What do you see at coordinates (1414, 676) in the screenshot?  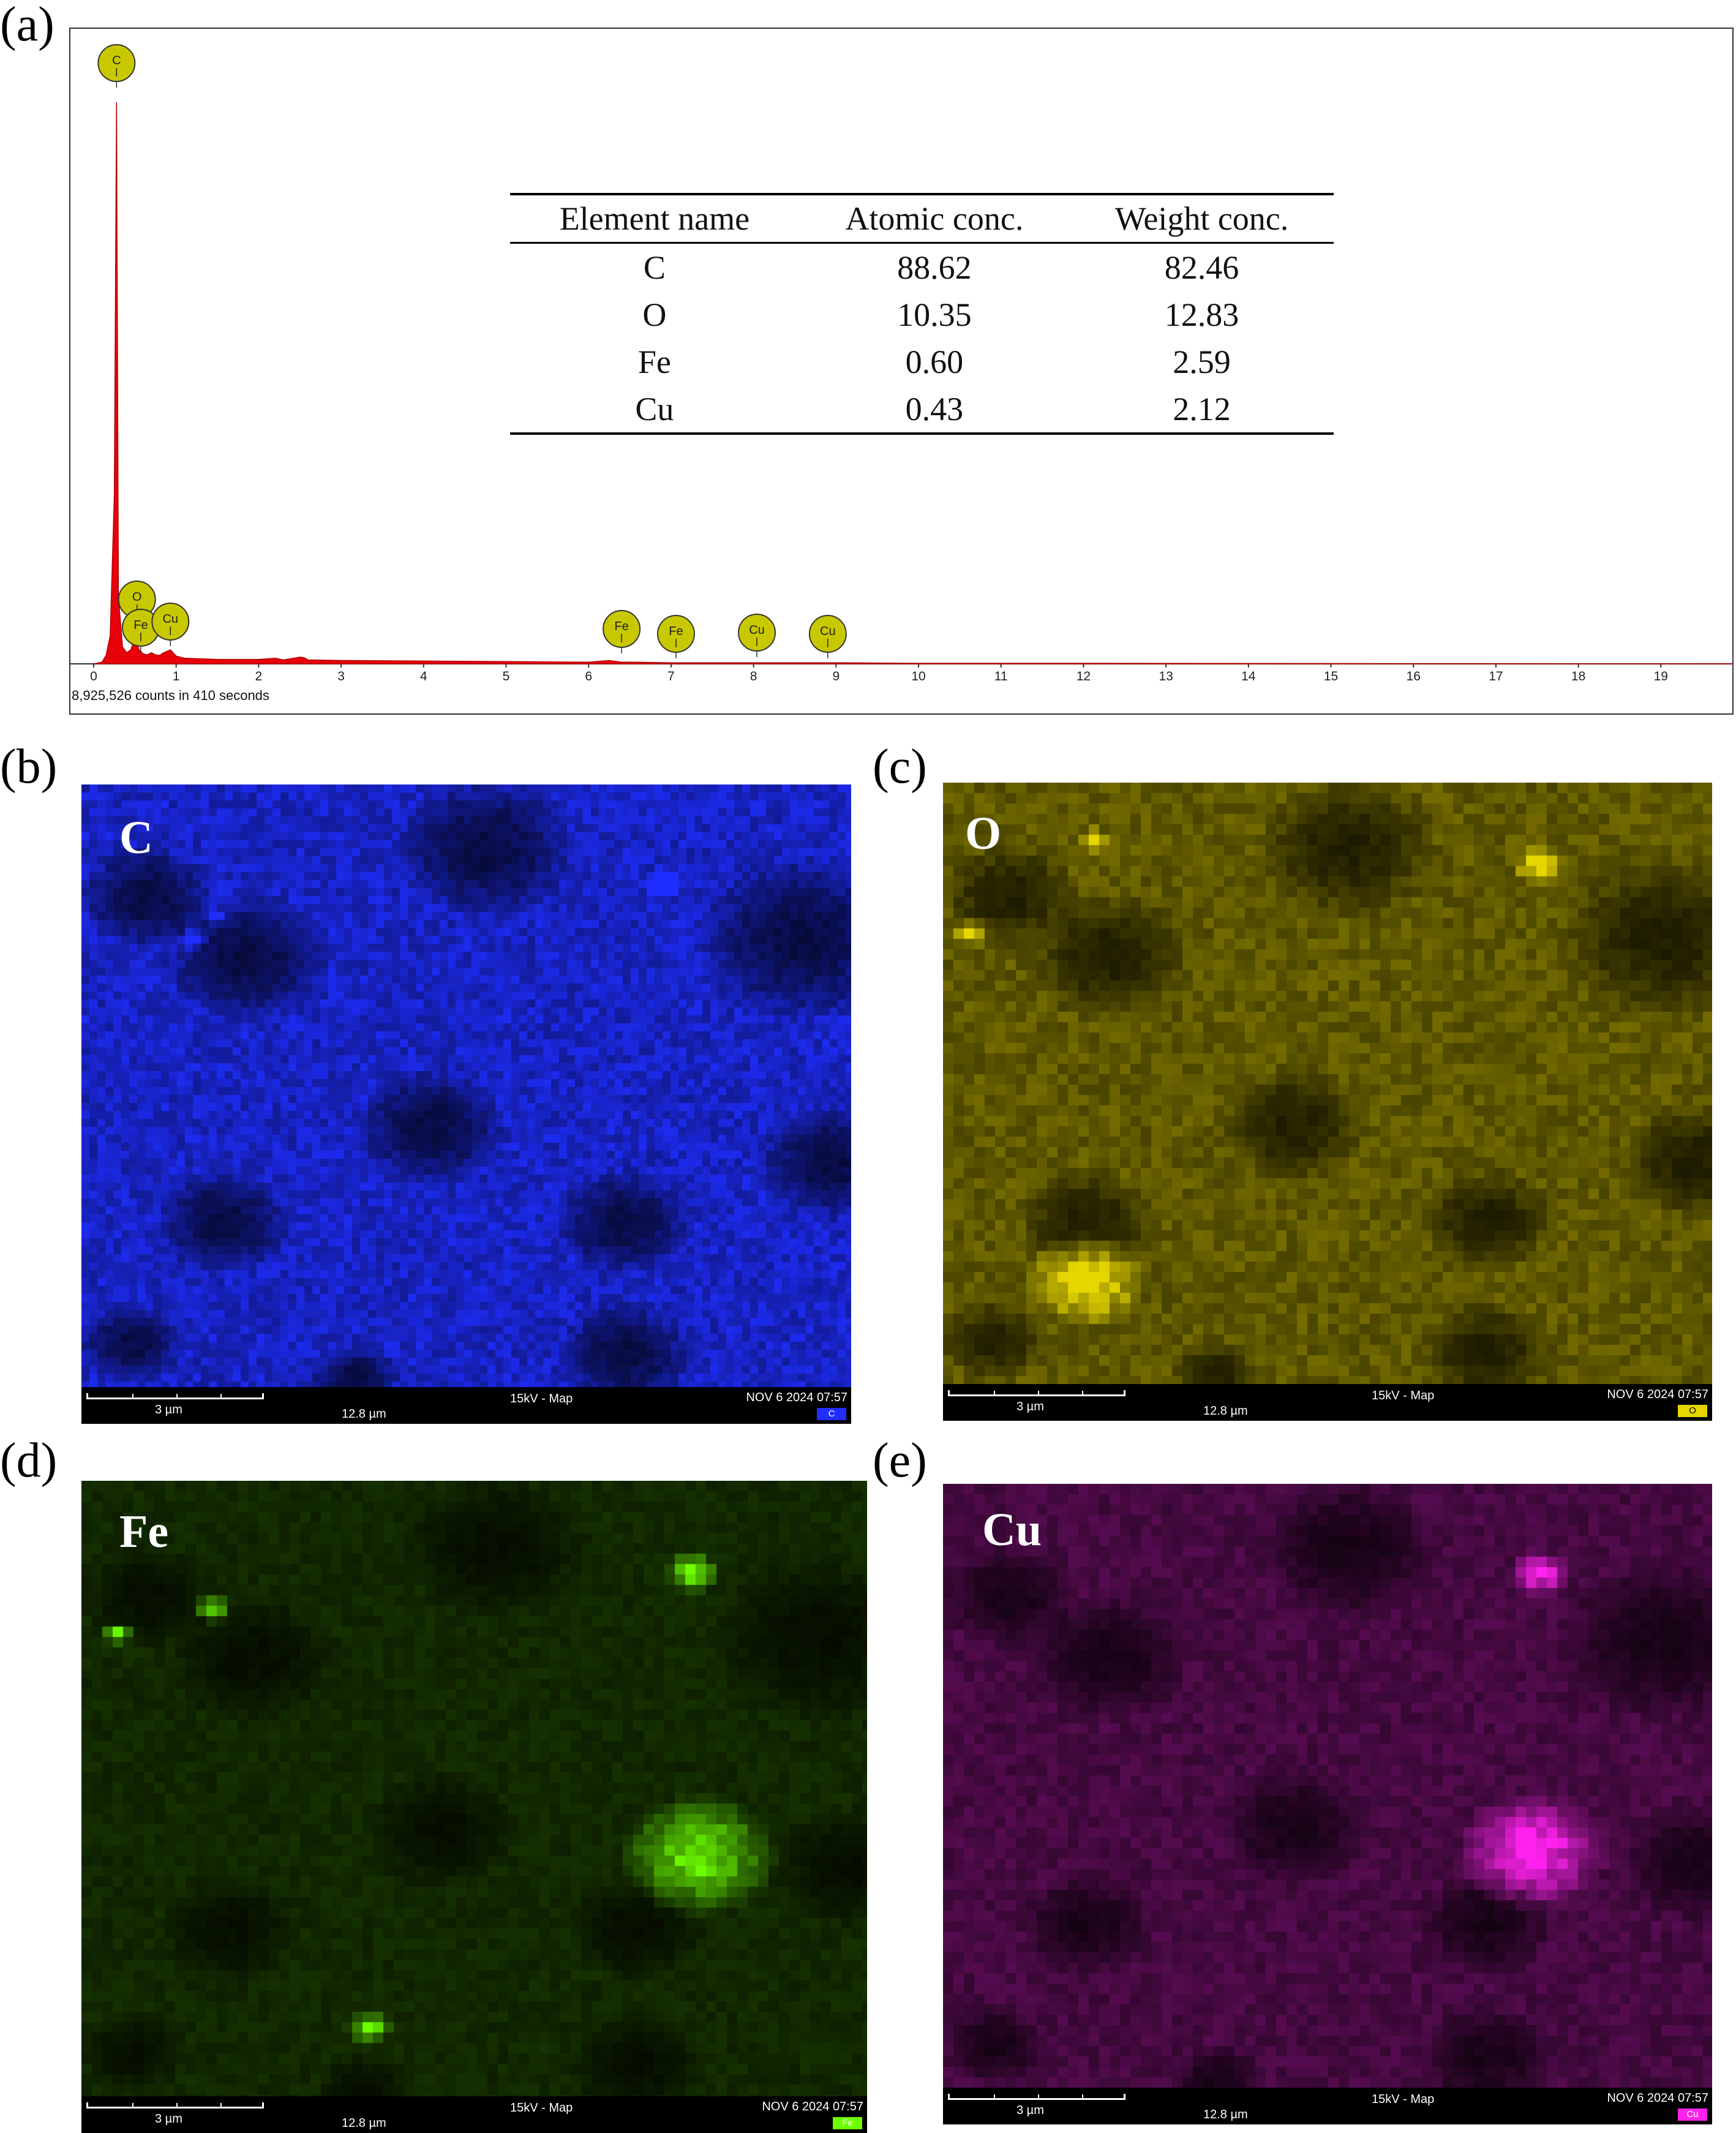 I see `x-tick-label: 16` at bounding box center [1414, 676].